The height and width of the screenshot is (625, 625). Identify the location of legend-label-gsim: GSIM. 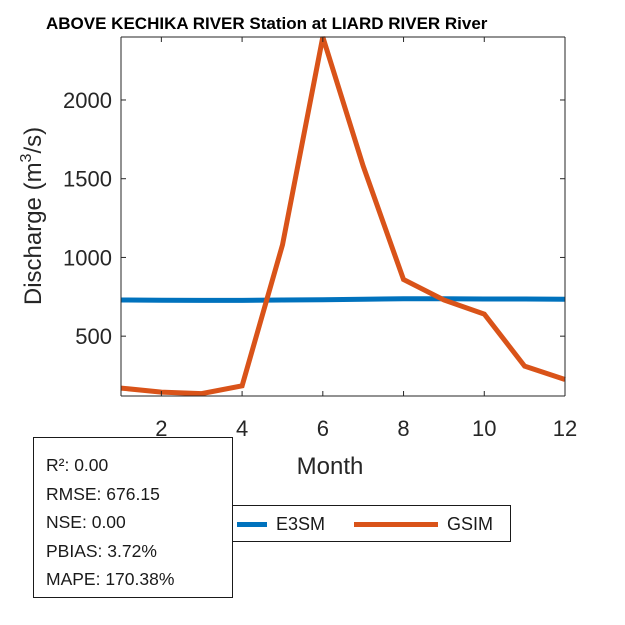
(470, 524).